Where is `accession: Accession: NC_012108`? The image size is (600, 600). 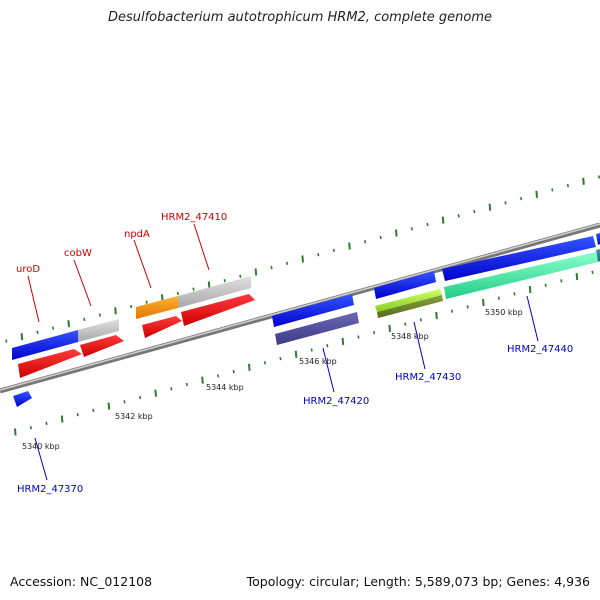 accession: Accession: NC_012108 is located at coordinates (81, 581).